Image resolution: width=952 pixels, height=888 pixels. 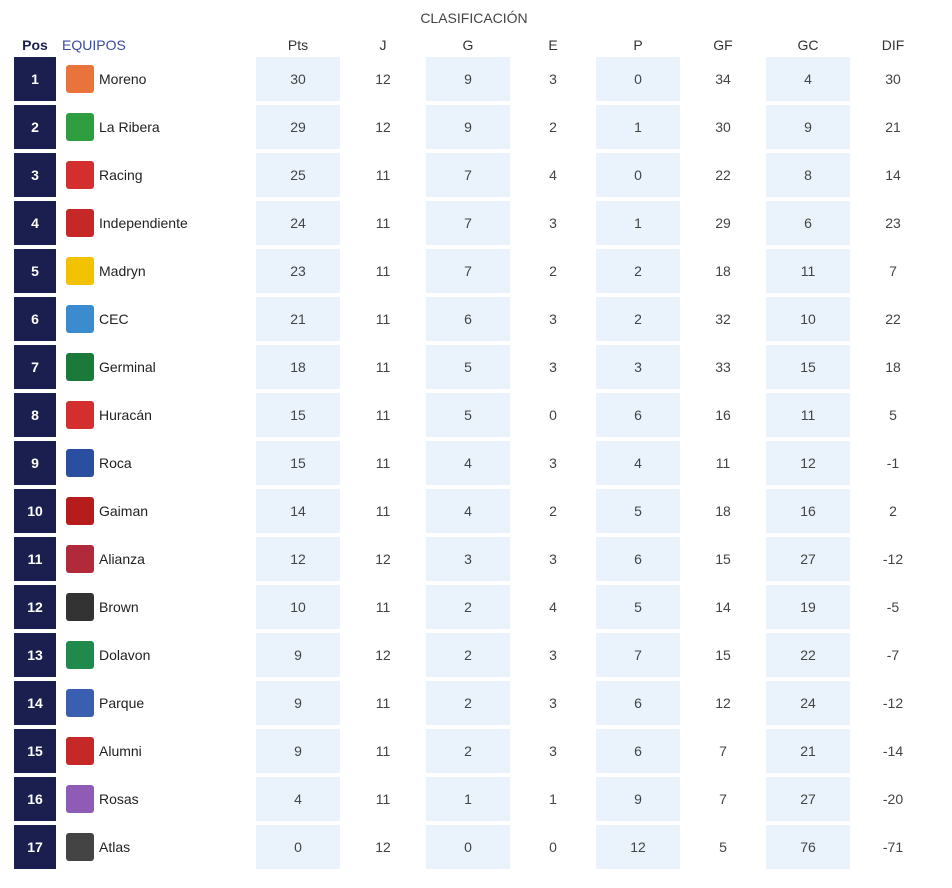 What do you see at coordinates (893, 751) in the screenshot?
I see `stat-cell: -14` at bounding box center [893, 751].